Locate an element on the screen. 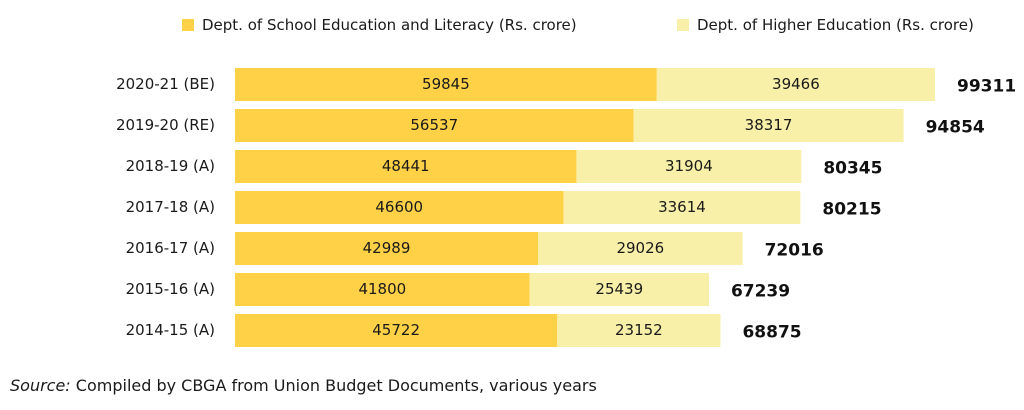  total-label: 72016 is located at coordinates (794, 251).